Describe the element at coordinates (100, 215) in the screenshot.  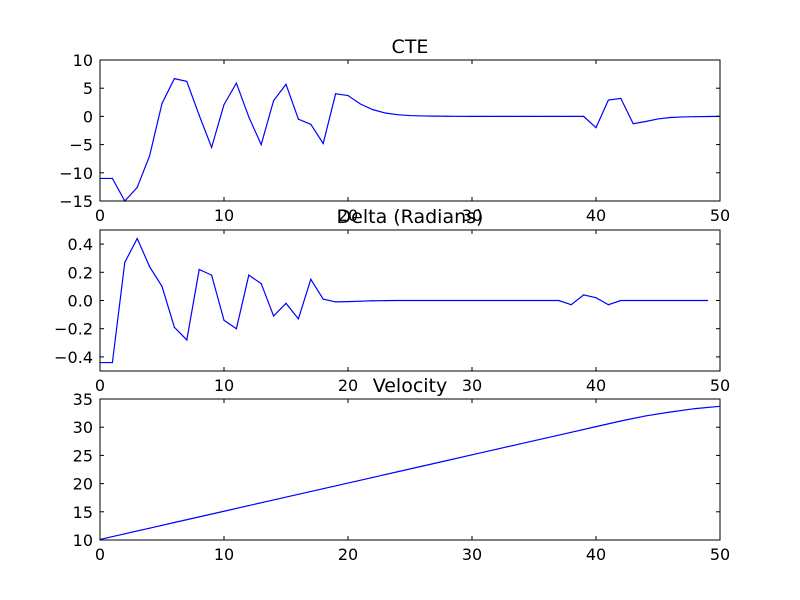
I see `cte-x-tick-label: 0` at that location.